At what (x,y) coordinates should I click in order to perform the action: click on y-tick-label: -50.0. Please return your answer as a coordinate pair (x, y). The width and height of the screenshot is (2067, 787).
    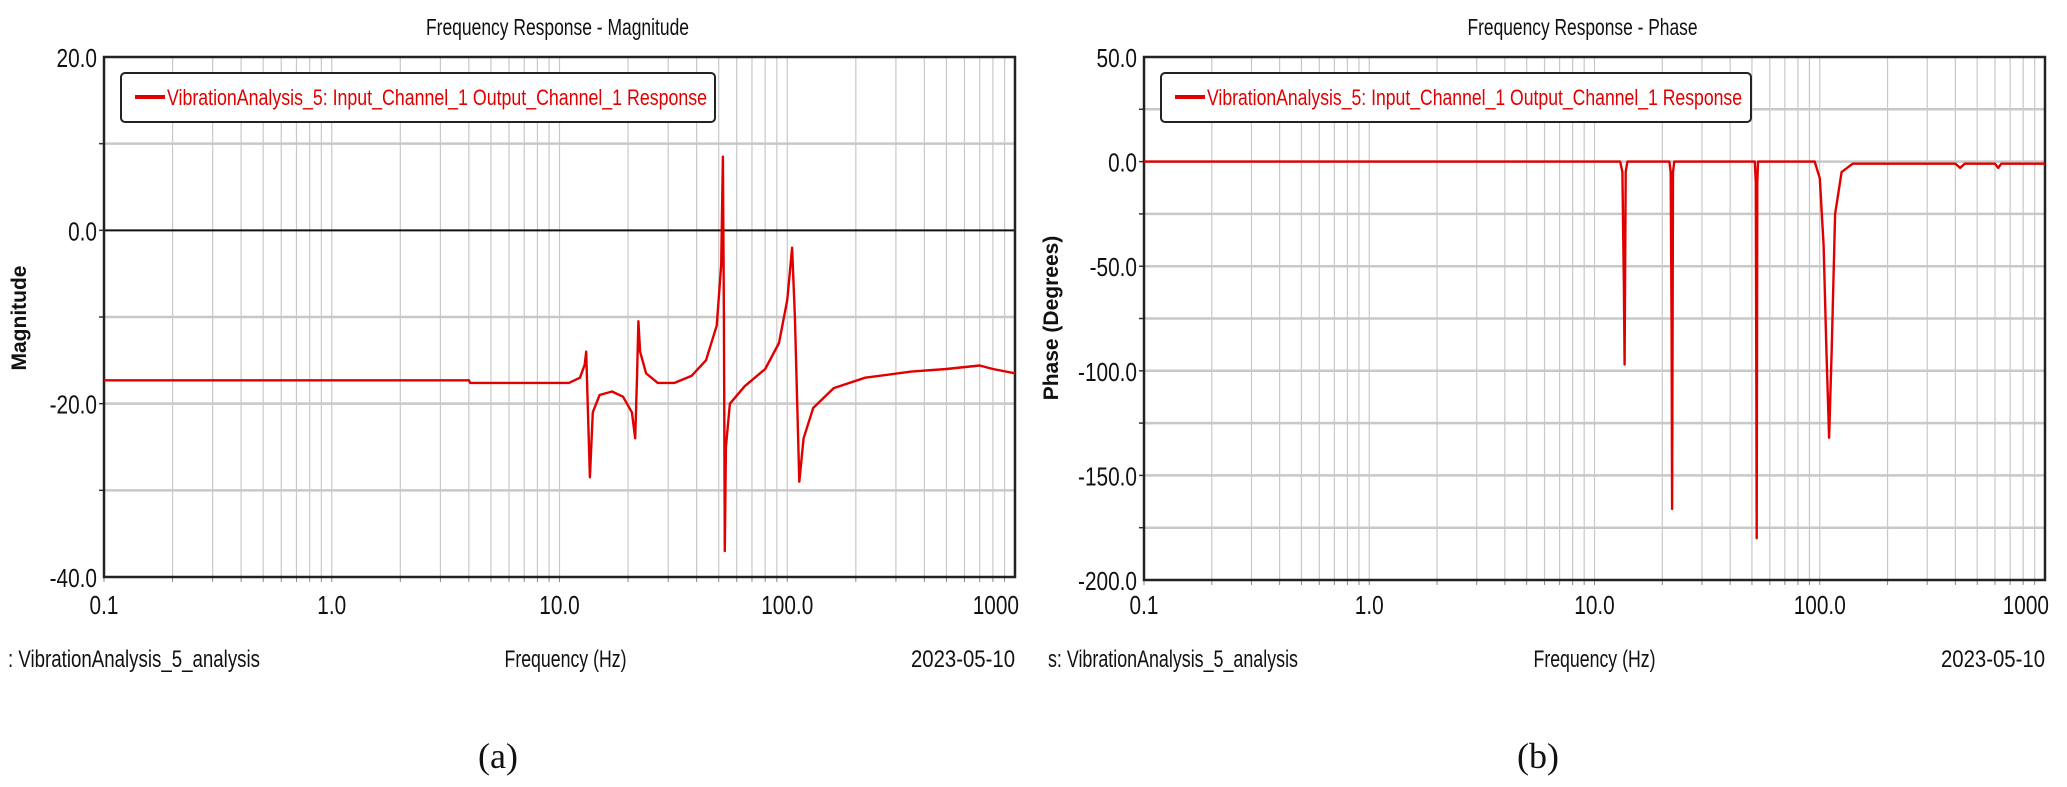
    Looking at the image, I should click on (1113, 267).